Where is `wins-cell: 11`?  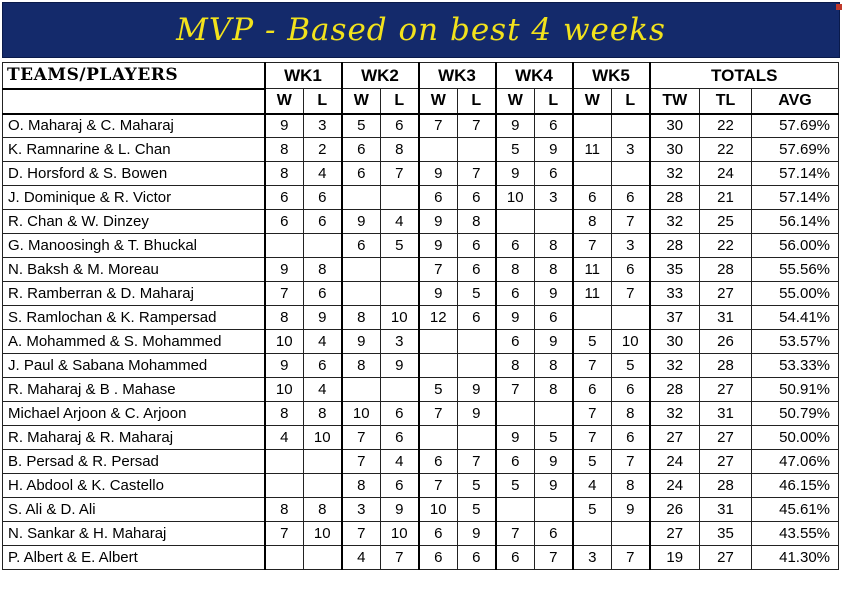 wins-cell: 11 is located at coordinates (591, 293).